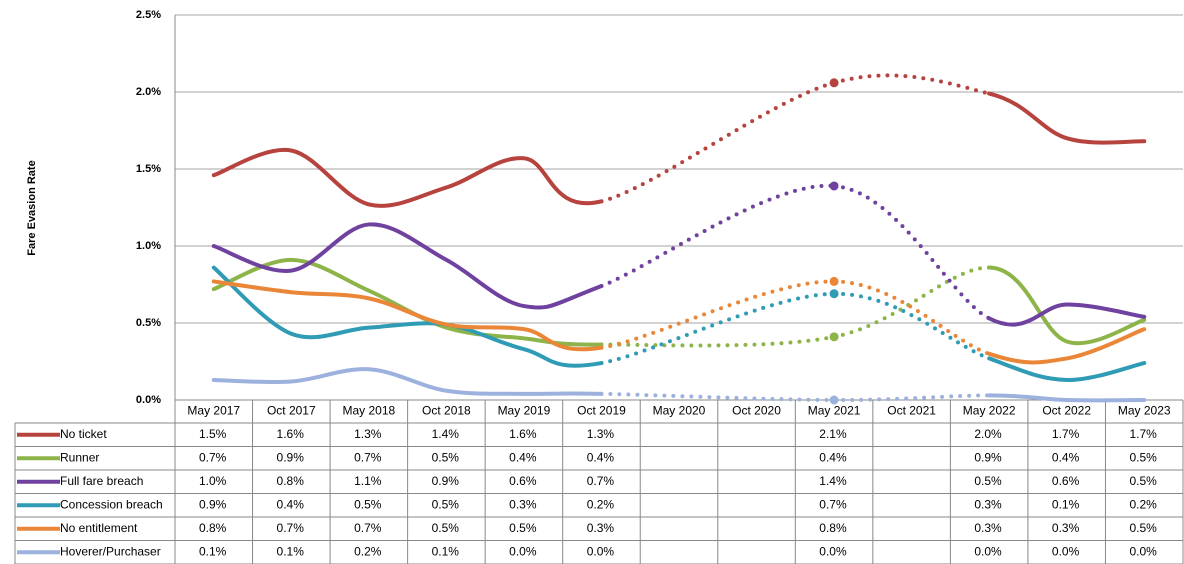 This screenshot has width=1184, height=564. Describe the element at coordinates (524, 411) in the screenshot. I see `x-tick-label: May 2019` at that location.